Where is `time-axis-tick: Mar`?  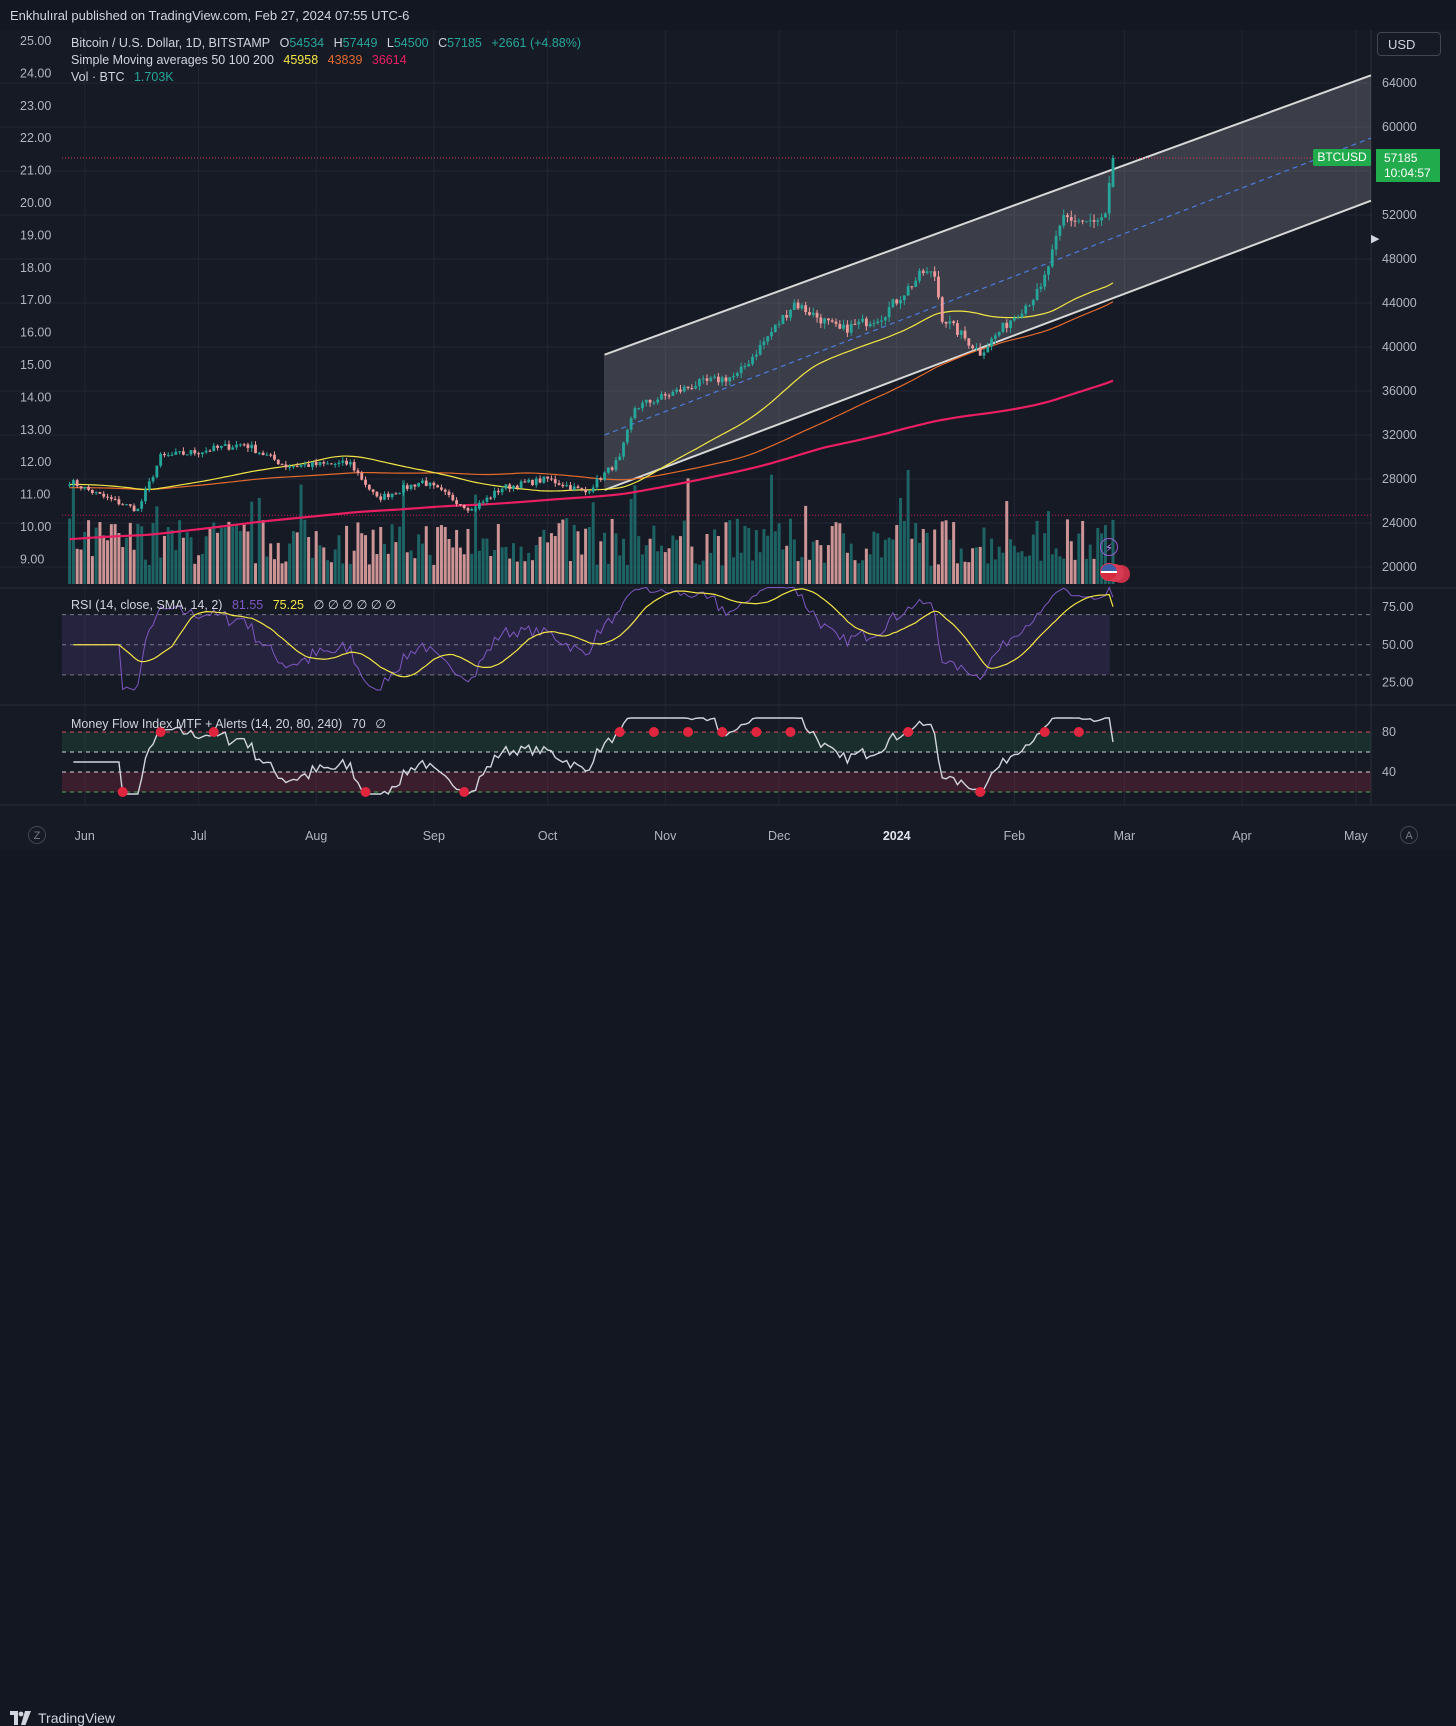 time-axis-tick: Mar is located at coordinates (1125, 836).